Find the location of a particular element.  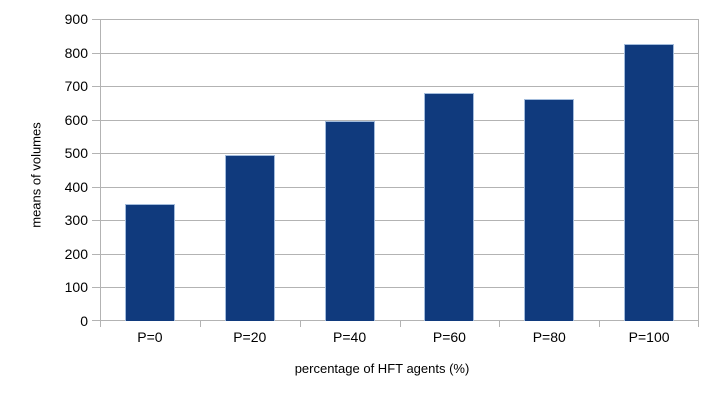

y-tick-label: 0 is located at coordinates (84, 321).